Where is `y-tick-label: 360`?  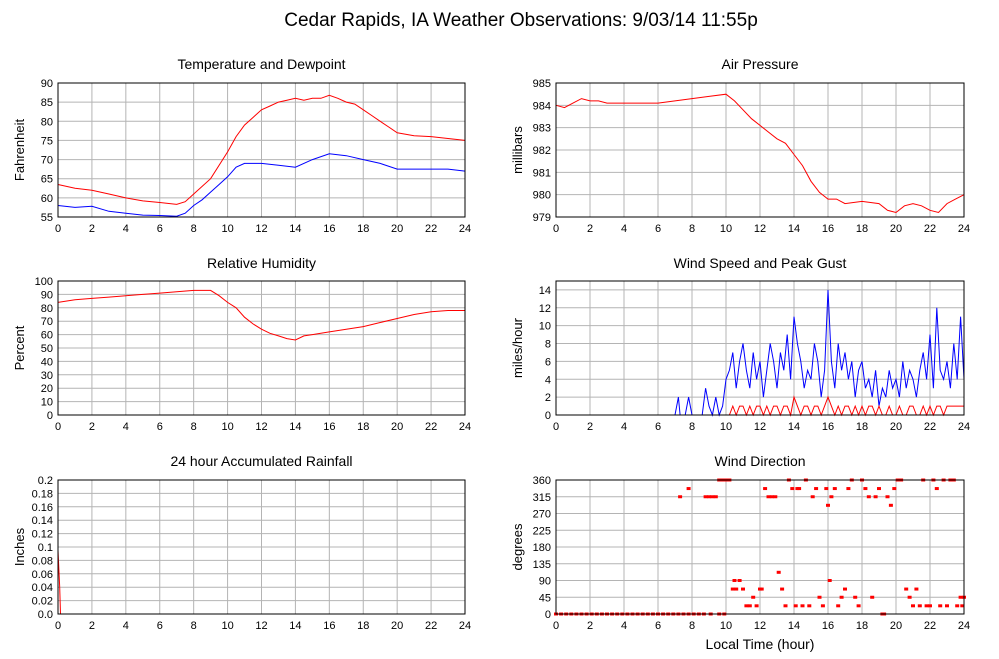
y-tick-label: 360 is located at coordinates (542, 481).